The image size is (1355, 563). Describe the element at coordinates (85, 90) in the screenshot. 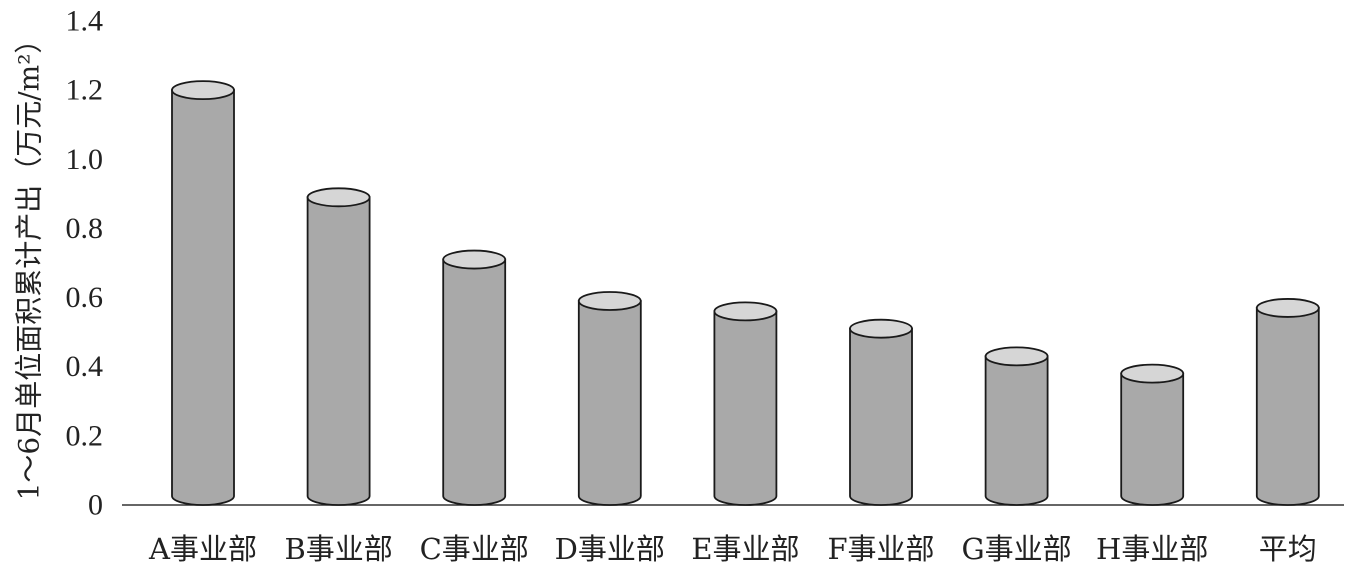

I see `y-tick-label: 1.2` at that location.